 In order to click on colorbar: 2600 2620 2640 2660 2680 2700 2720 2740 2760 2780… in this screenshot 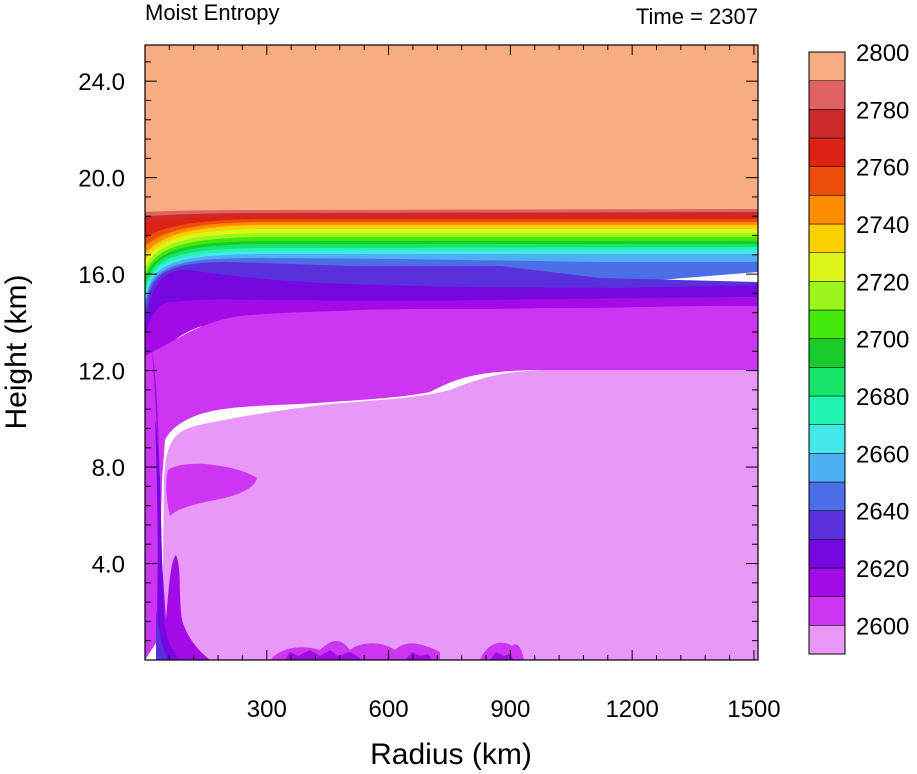, I will do `click(858, 347)`.